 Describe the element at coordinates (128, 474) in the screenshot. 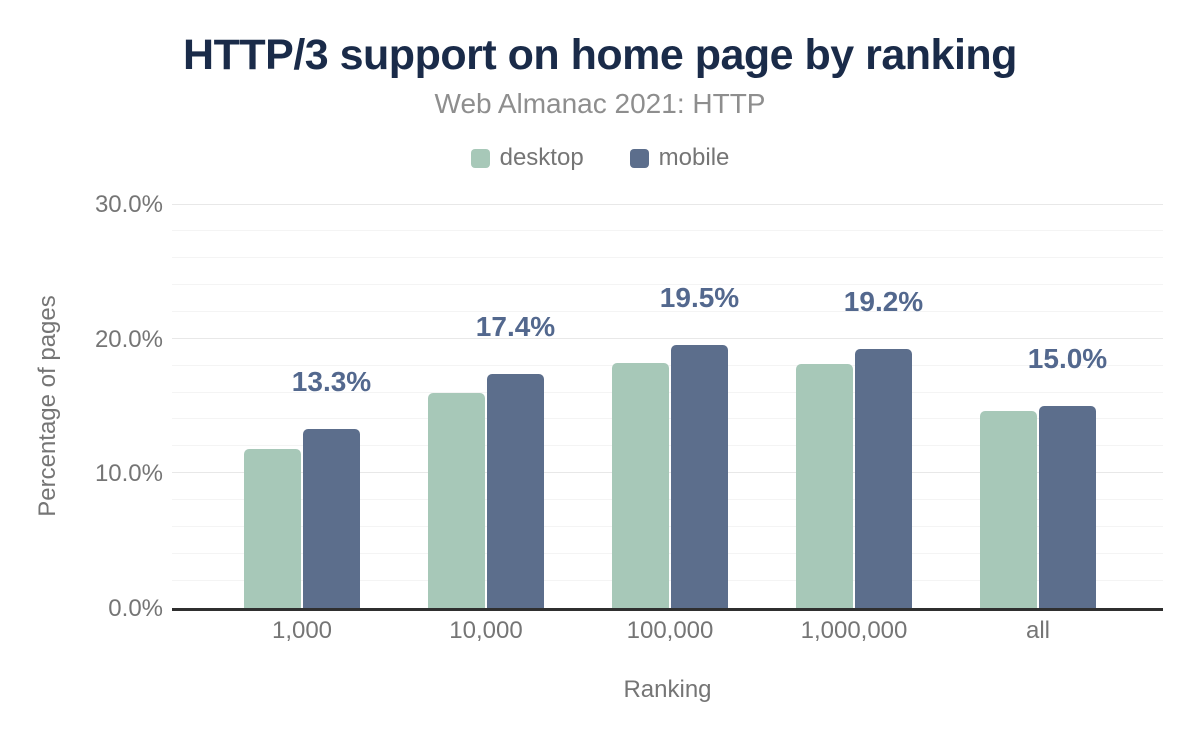

I see `y-tick-label: 10.0%` at that location.